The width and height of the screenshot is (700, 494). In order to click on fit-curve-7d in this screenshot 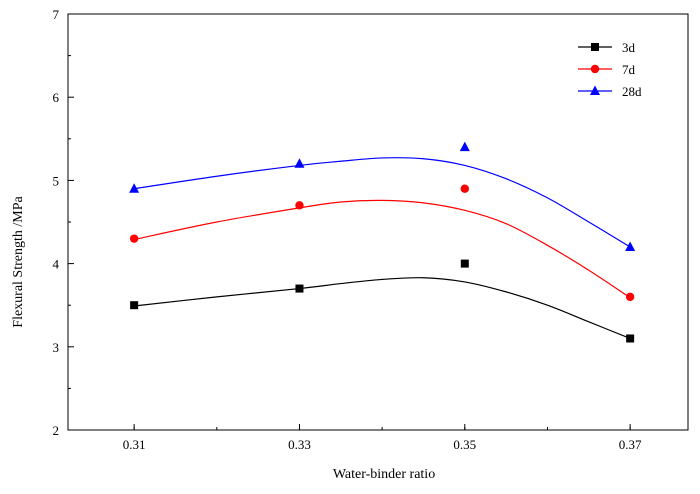, I will do `click(382, 249)`.